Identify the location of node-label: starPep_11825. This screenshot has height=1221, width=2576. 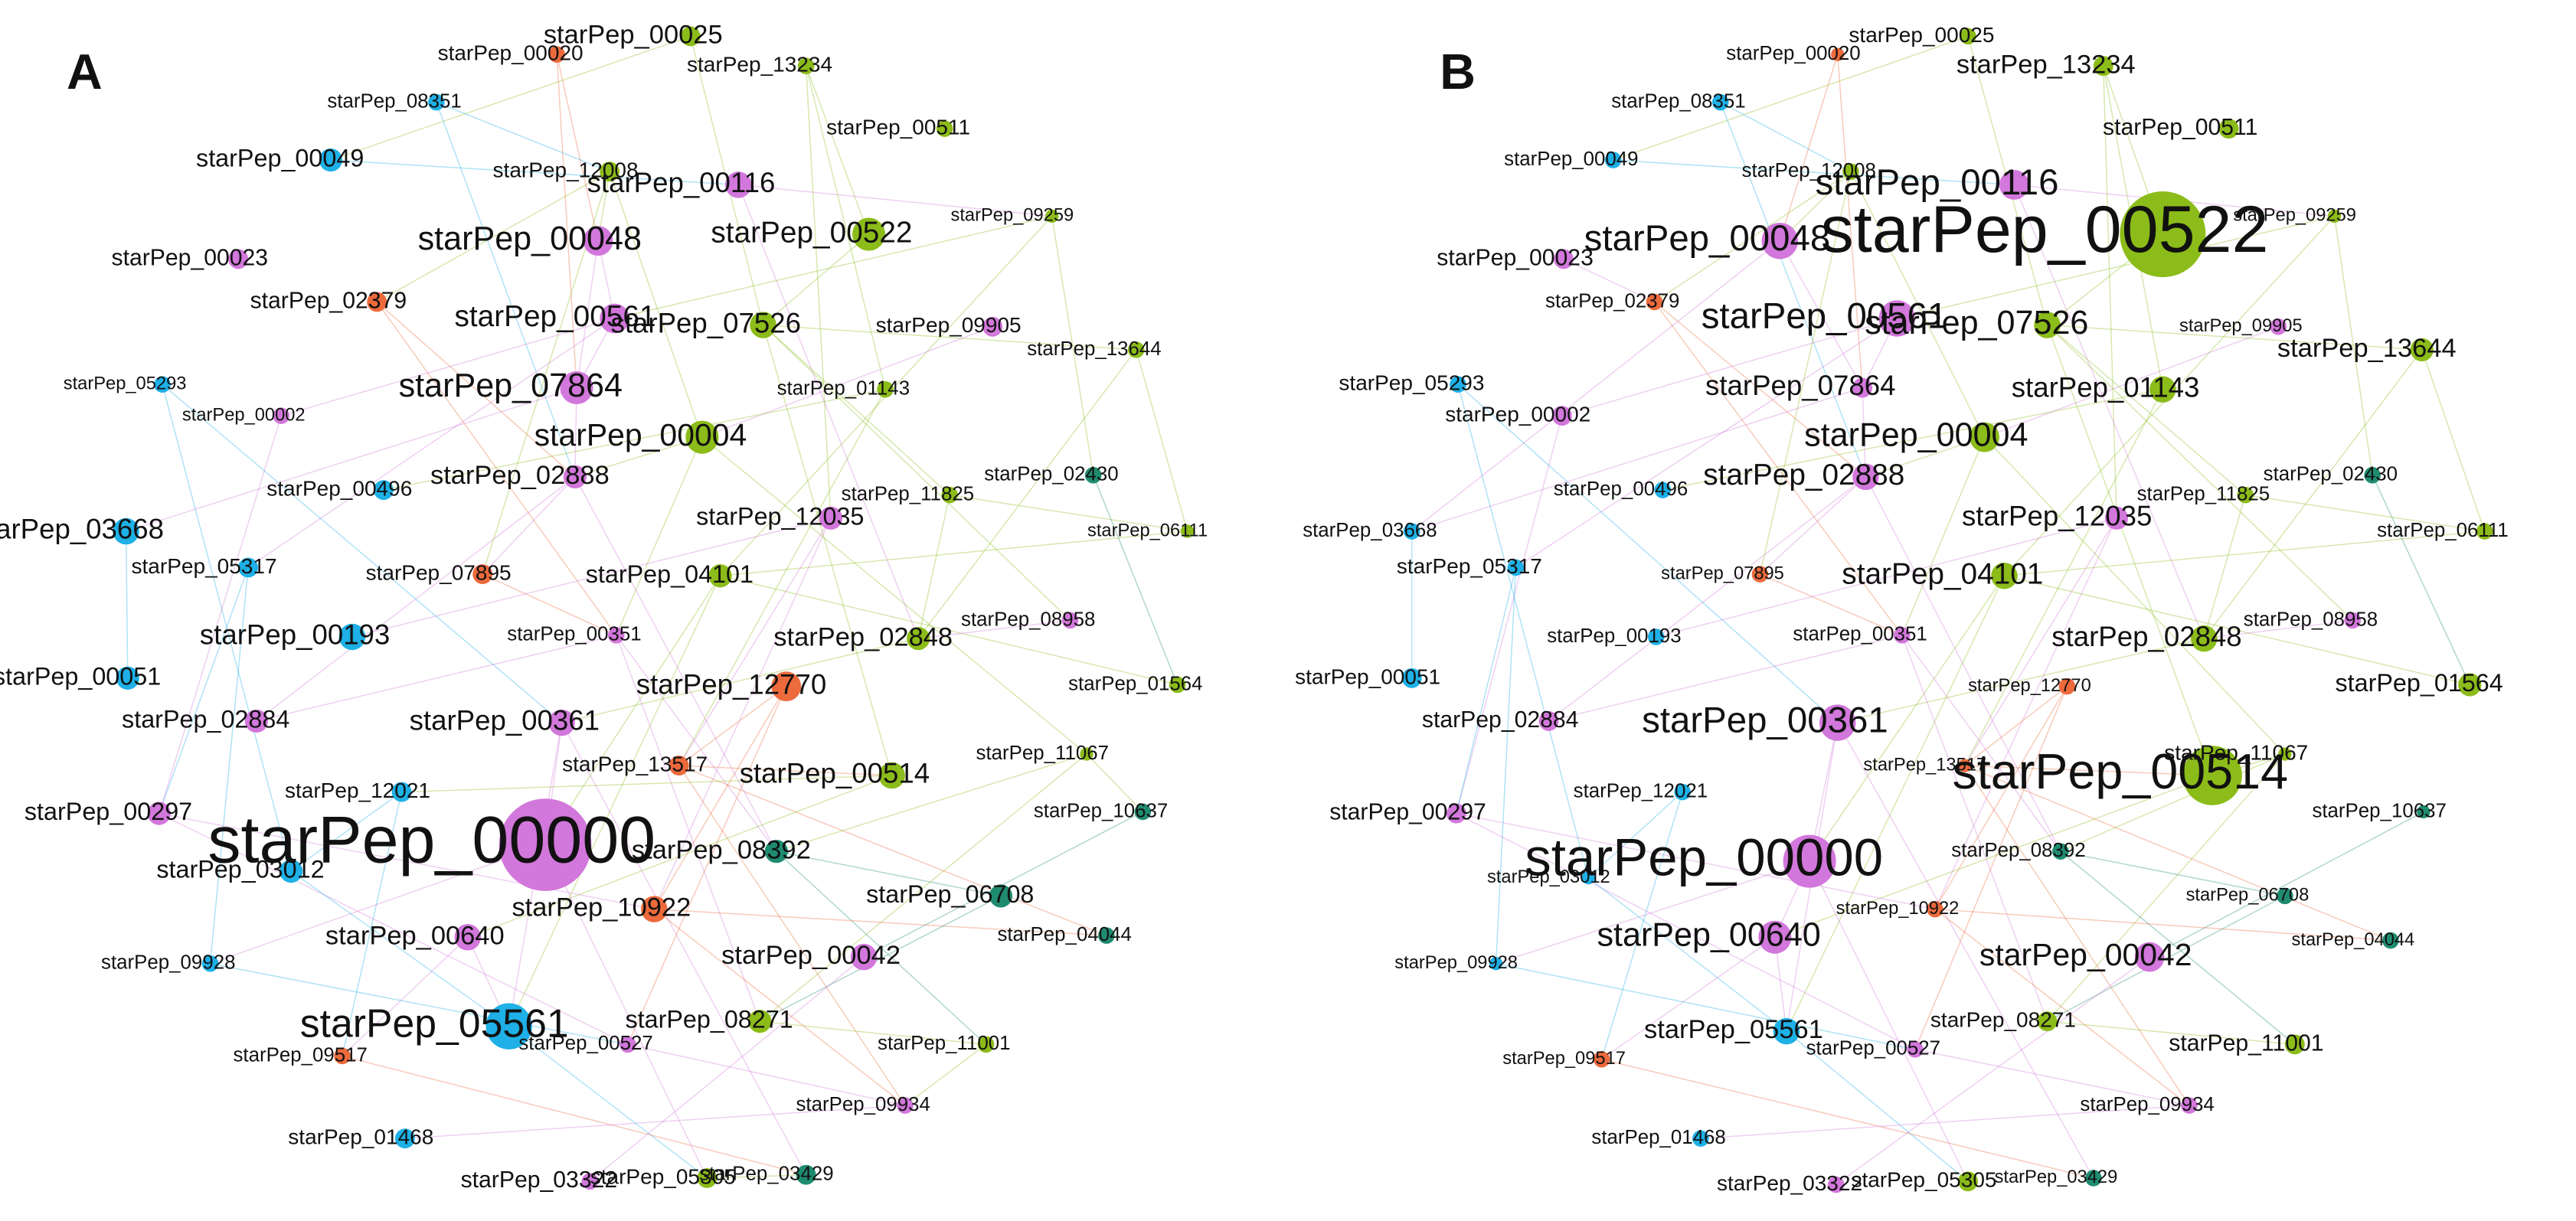
(908, 493).